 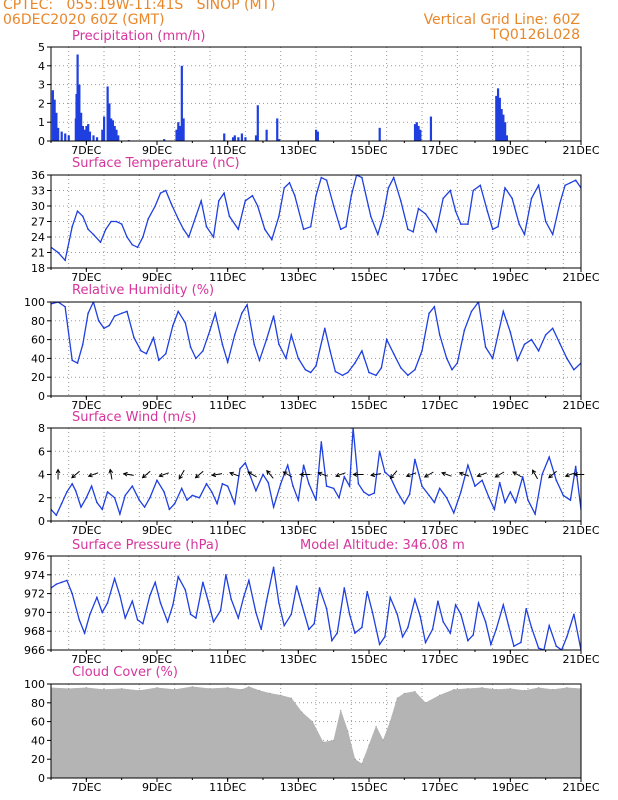 I want to click on y-tick-label: 100, so click(x=34, y=684).